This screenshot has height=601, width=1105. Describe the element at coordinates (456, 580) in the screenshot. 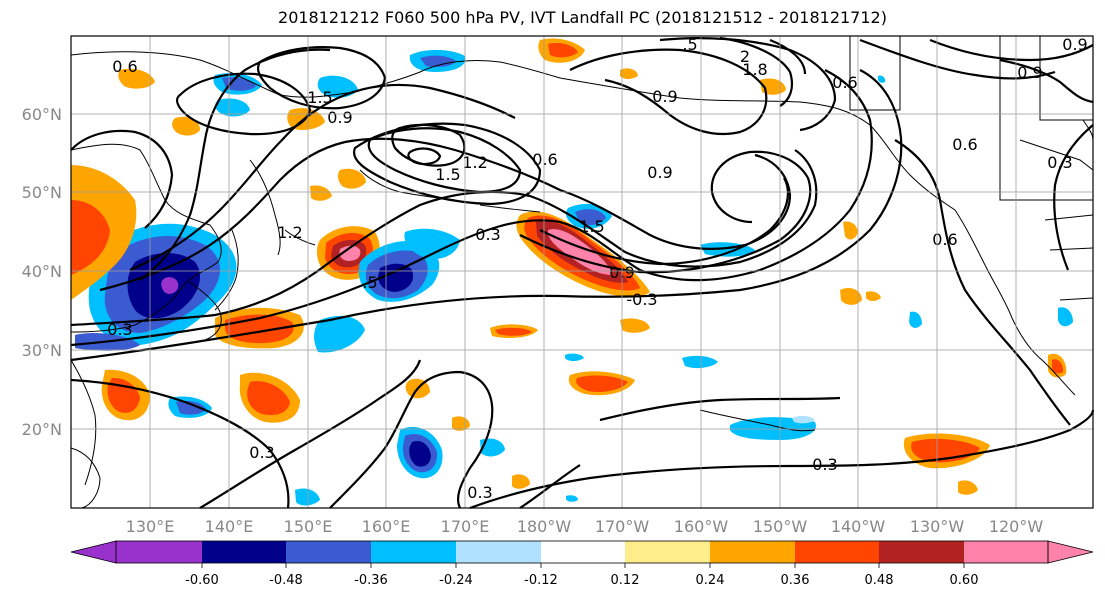

I see `colorbar-tick-label: -0.24` at that location.